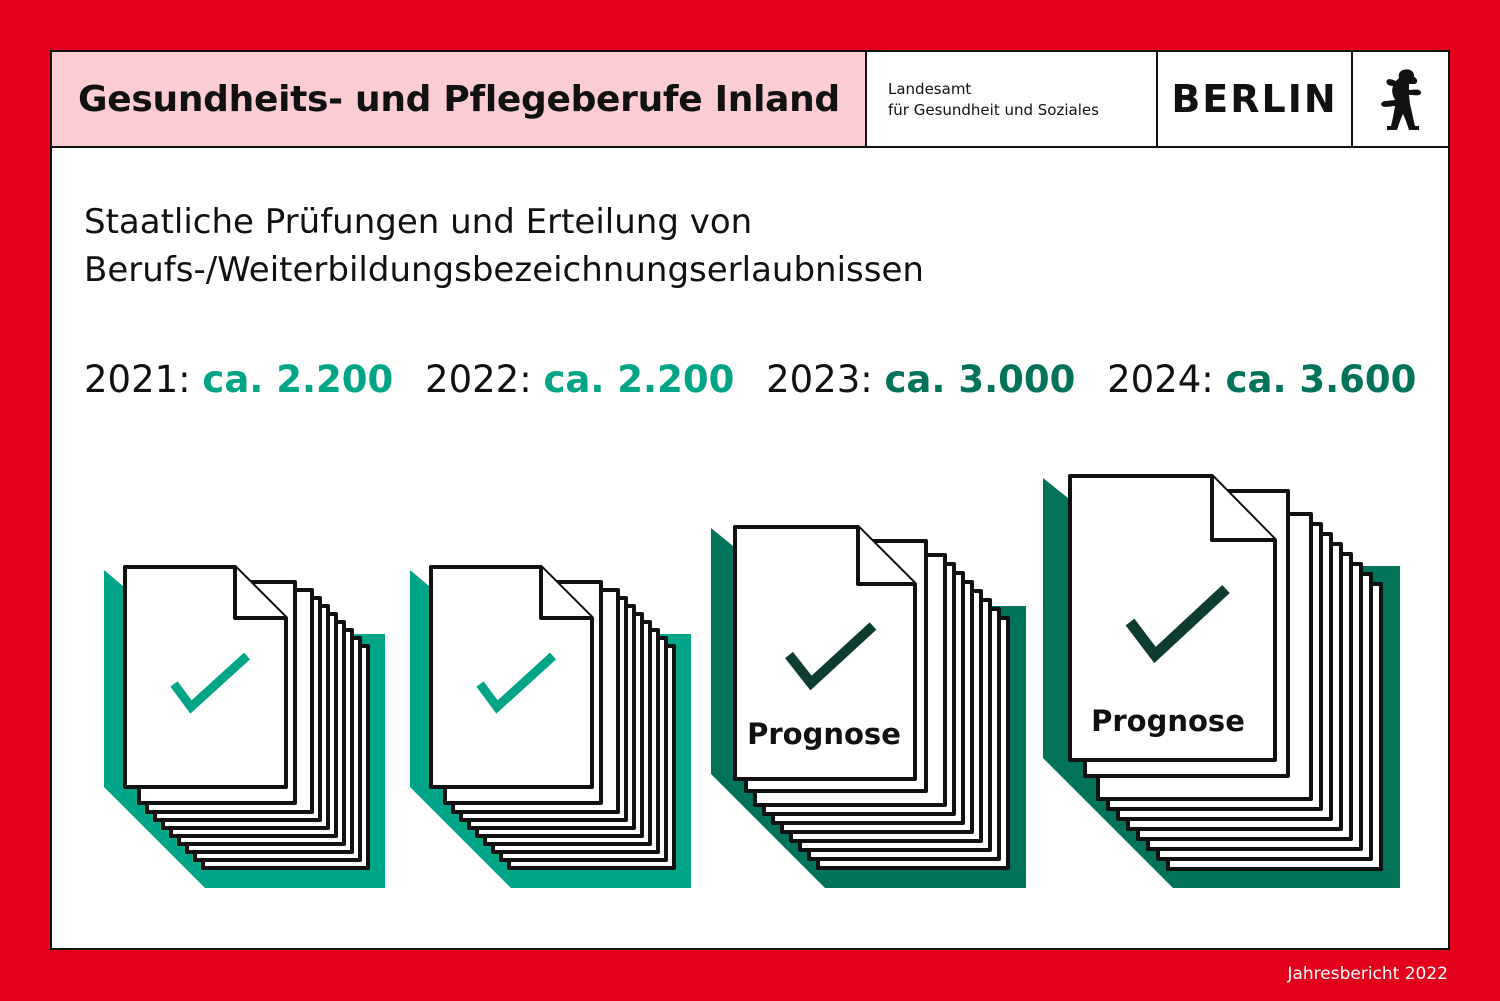 Image resolution: width=1500 pixels, height=1001 pixels. What do you see at coordinates (1012, 99) in the screenshot?
I see `agency-name: Landesamt für Gesundheit und Soziales` at bounding box center [1012, 99].